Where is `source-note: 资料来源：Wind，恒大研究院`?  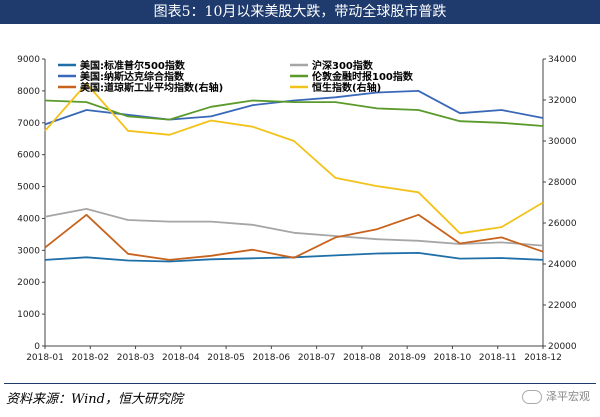 source-note: 资料来源：Wind，恒大研究院 is located at coordinates (94, 399).